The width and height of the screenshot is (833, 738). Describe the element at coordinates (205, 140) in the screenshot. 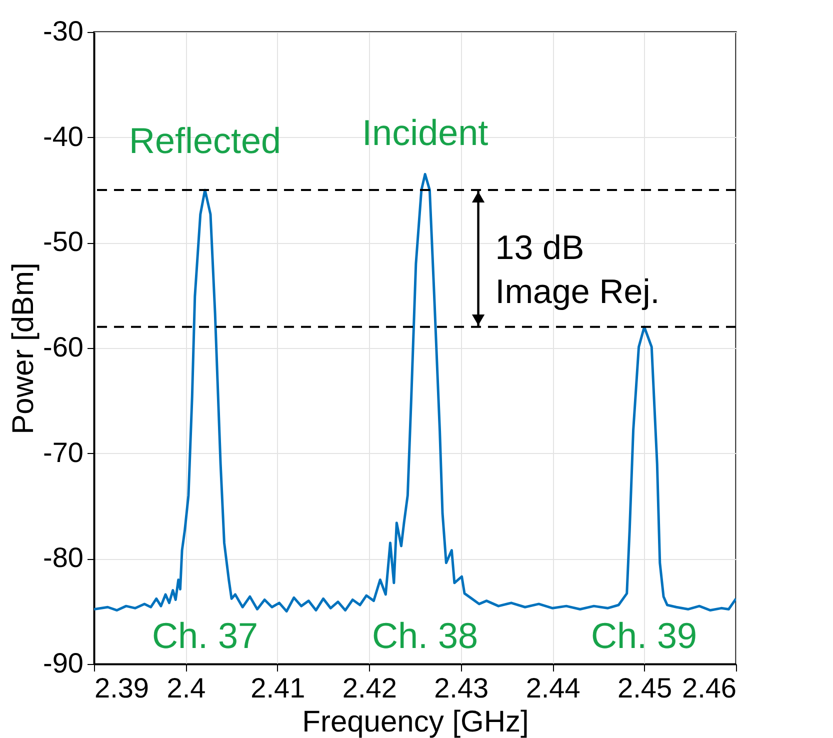

I see `annotation: Reflected` at that location.